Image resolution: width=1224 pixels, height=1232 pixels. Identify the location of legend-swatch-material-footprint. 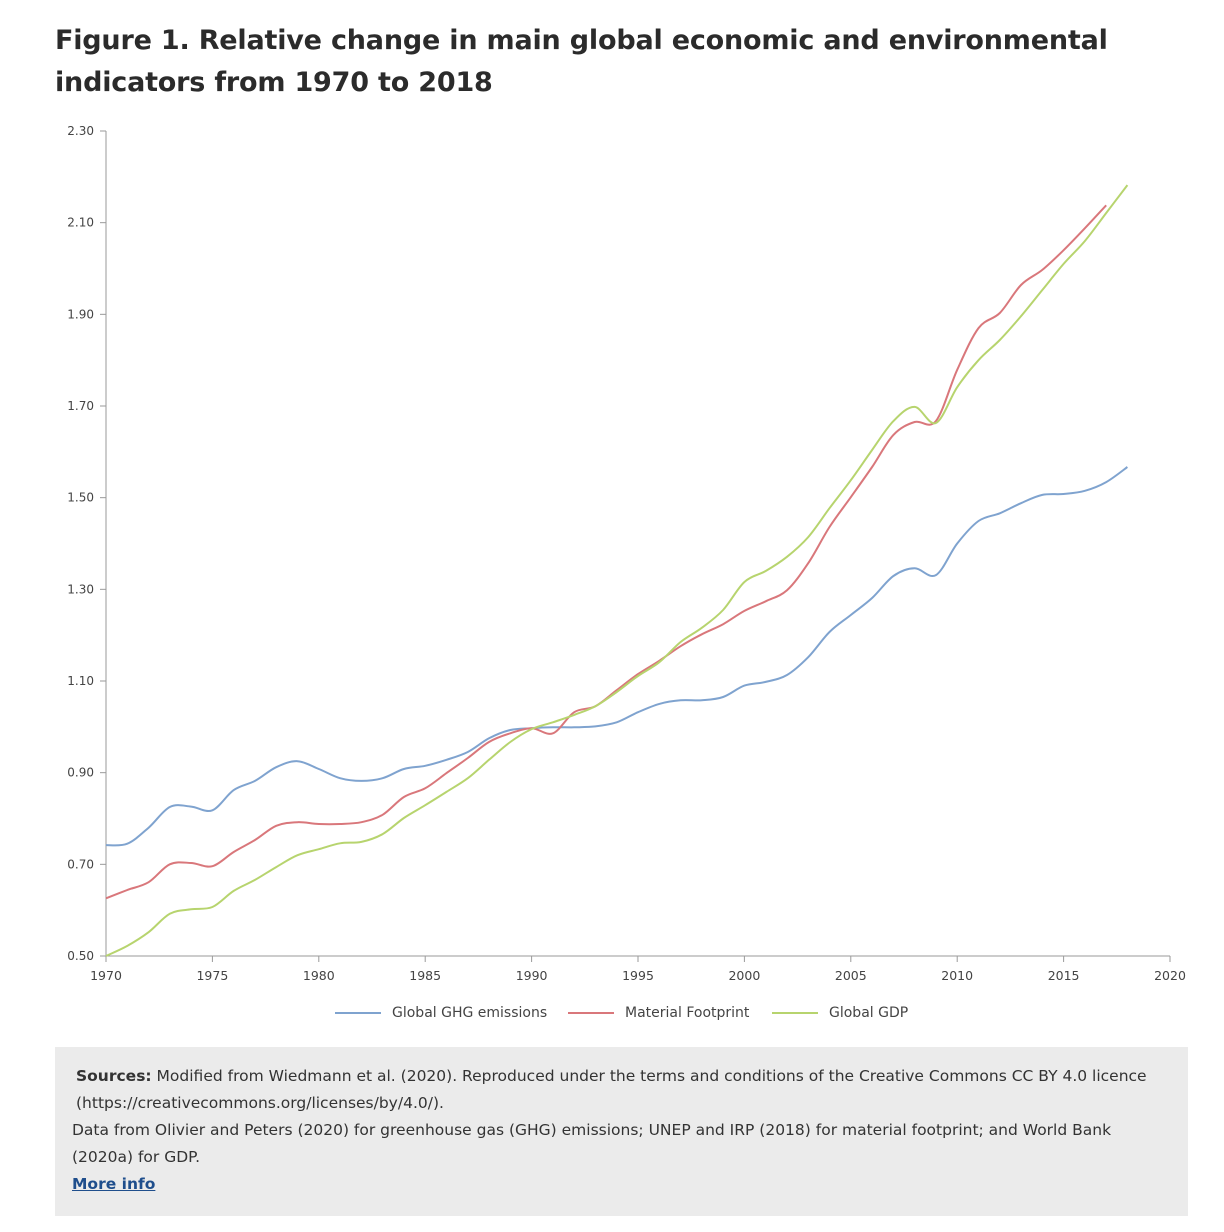
(591, 1013).